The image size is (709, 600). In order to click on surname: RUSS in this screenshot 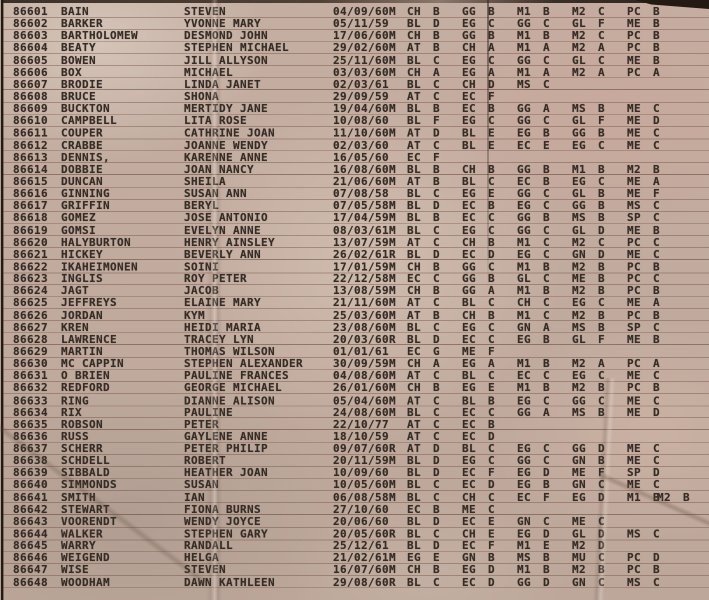, I will do `click(75, 436)`.